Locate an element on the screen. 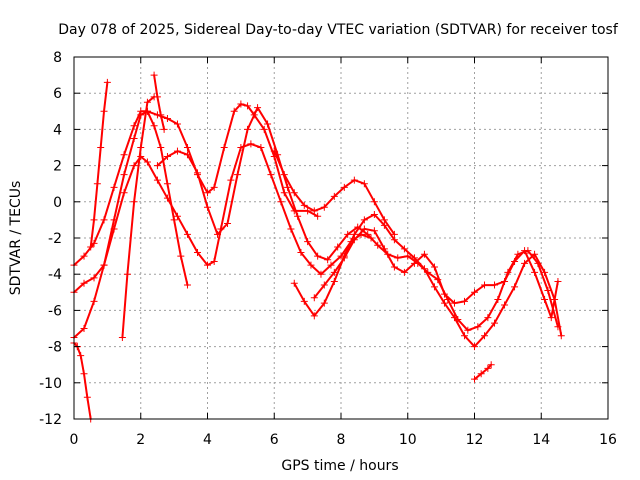  y-tick-label: 8 is located at coordinates (57, 58).